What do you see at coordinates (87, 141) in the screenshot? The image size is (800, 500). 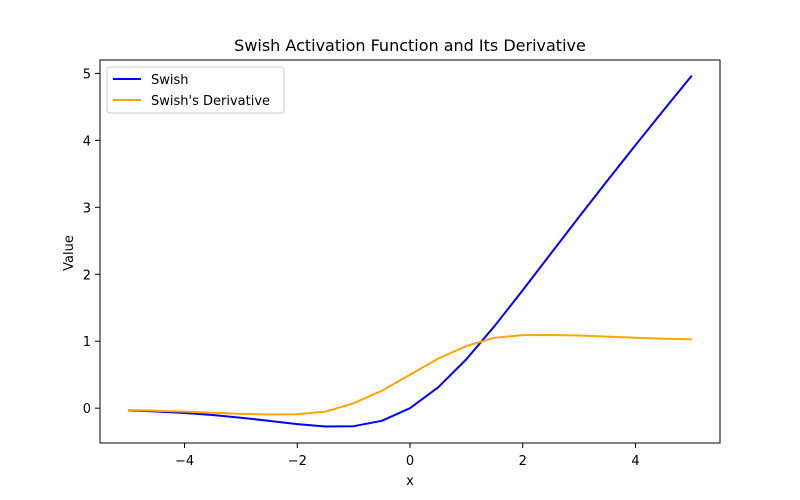 I see `y-tick-label: 4` at bounding box center [87, 141].